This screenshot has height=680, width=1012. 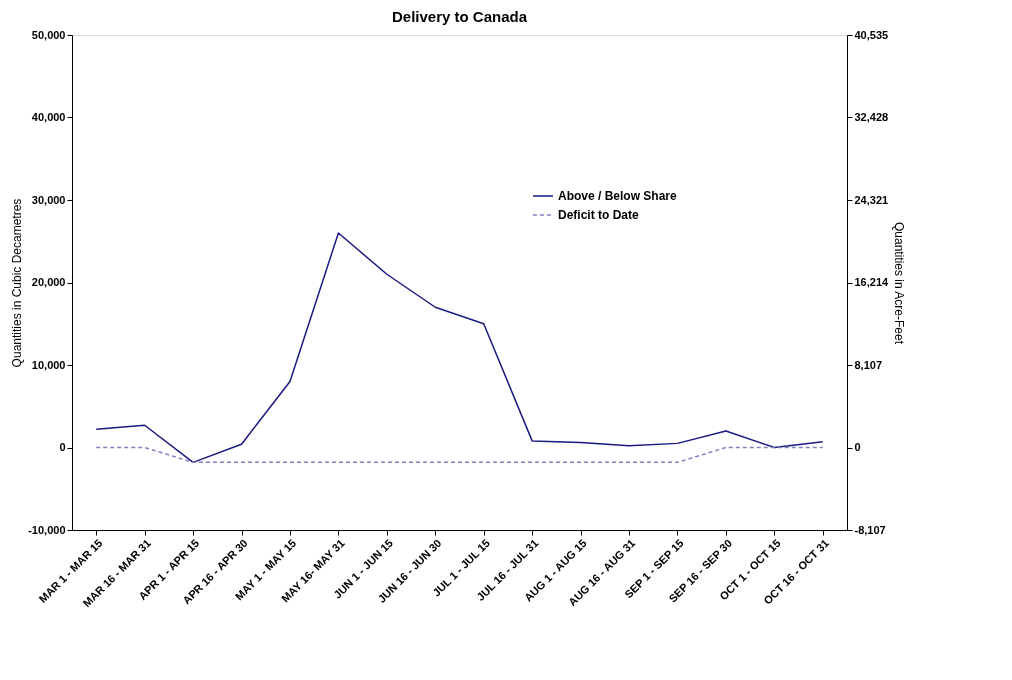 I want to click on legend-label: Above / Below Share, so click(x=618, y=196).